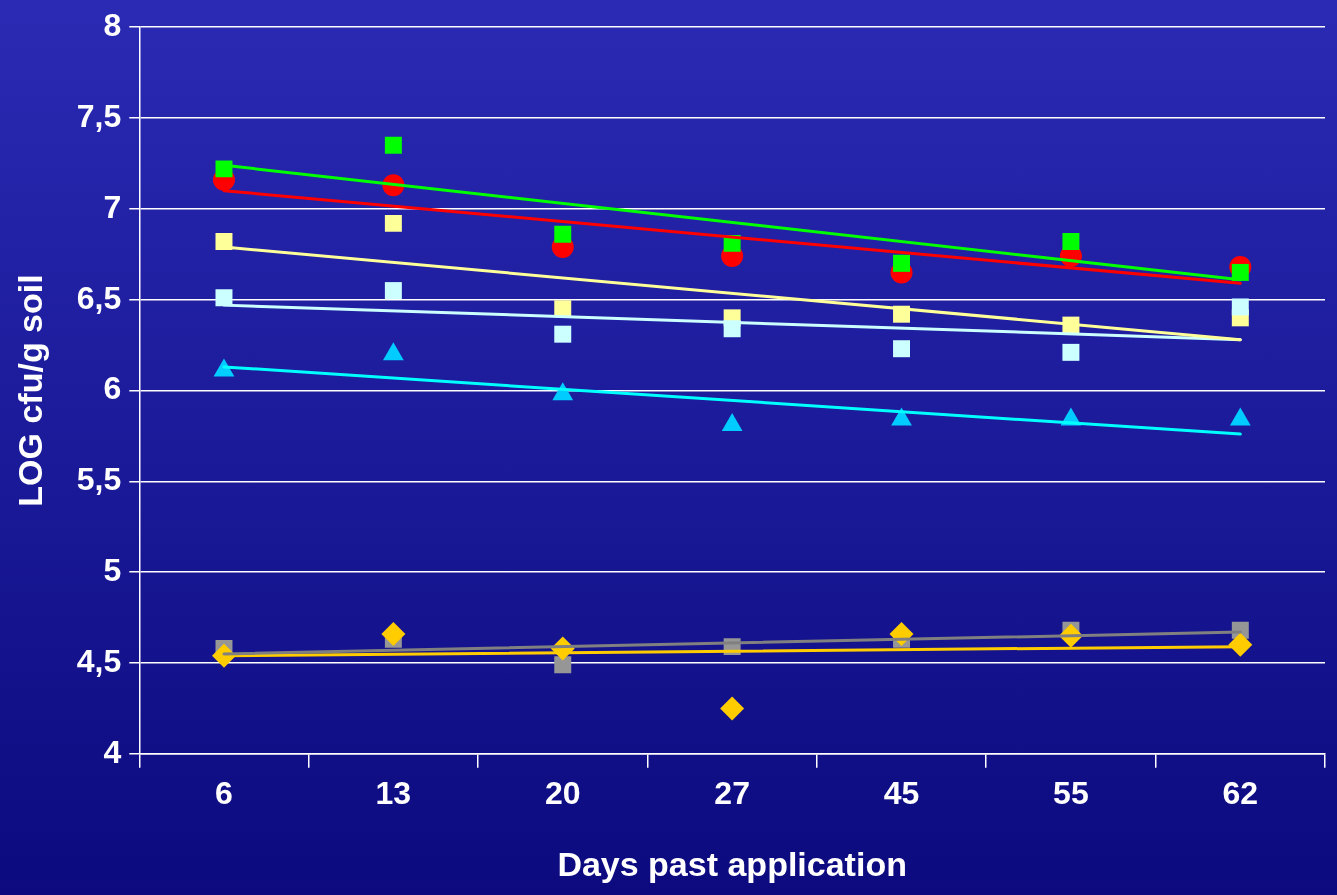  I want to click on y-axis-title: LOG cfu/g soil, so click(29, 390).